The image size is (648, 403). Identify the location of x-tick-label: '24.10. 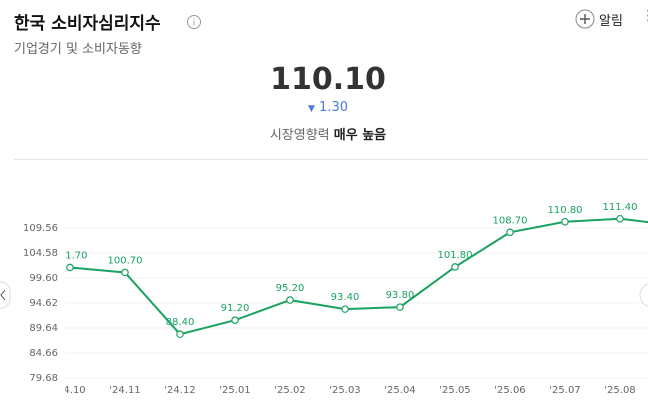
(69, 390).